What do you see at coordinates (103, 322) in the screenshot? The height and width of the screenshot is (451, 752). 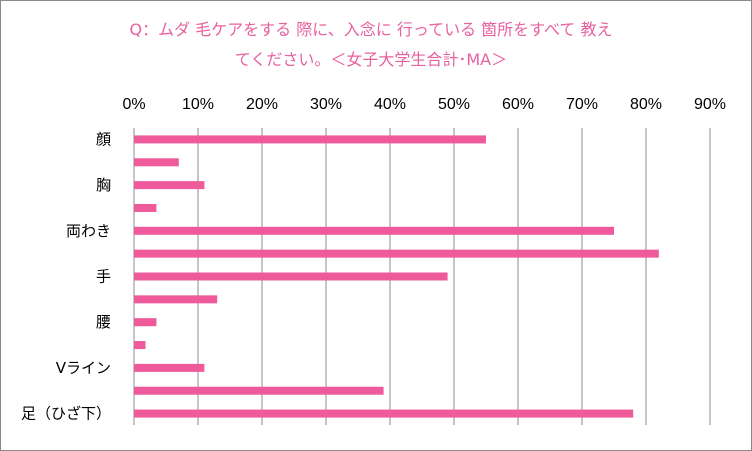 I see `category-label-8: 腰` at bounding box center [103, 322].